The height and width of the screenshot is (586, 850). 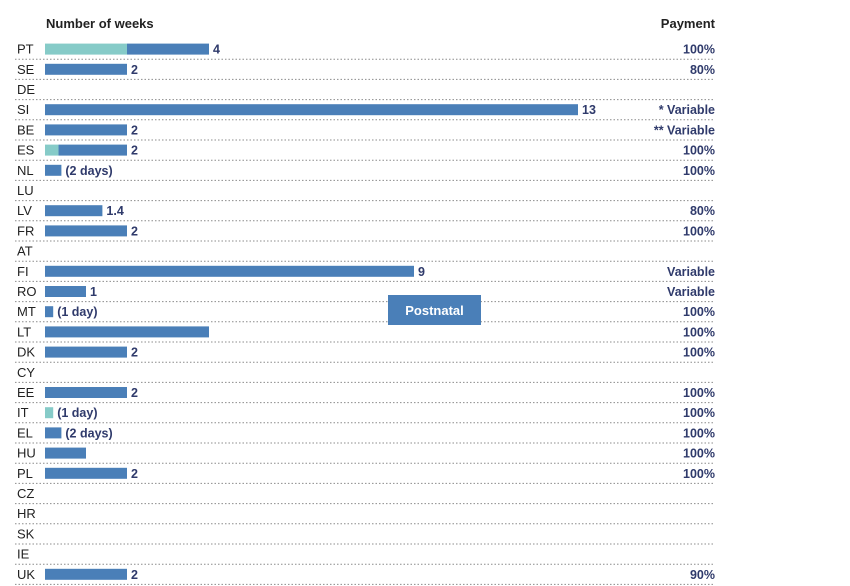 What do you see at coordinates (26, 513) in the screenshot?
I see `country-label-hr: HR` at bounding box center [26, 513].